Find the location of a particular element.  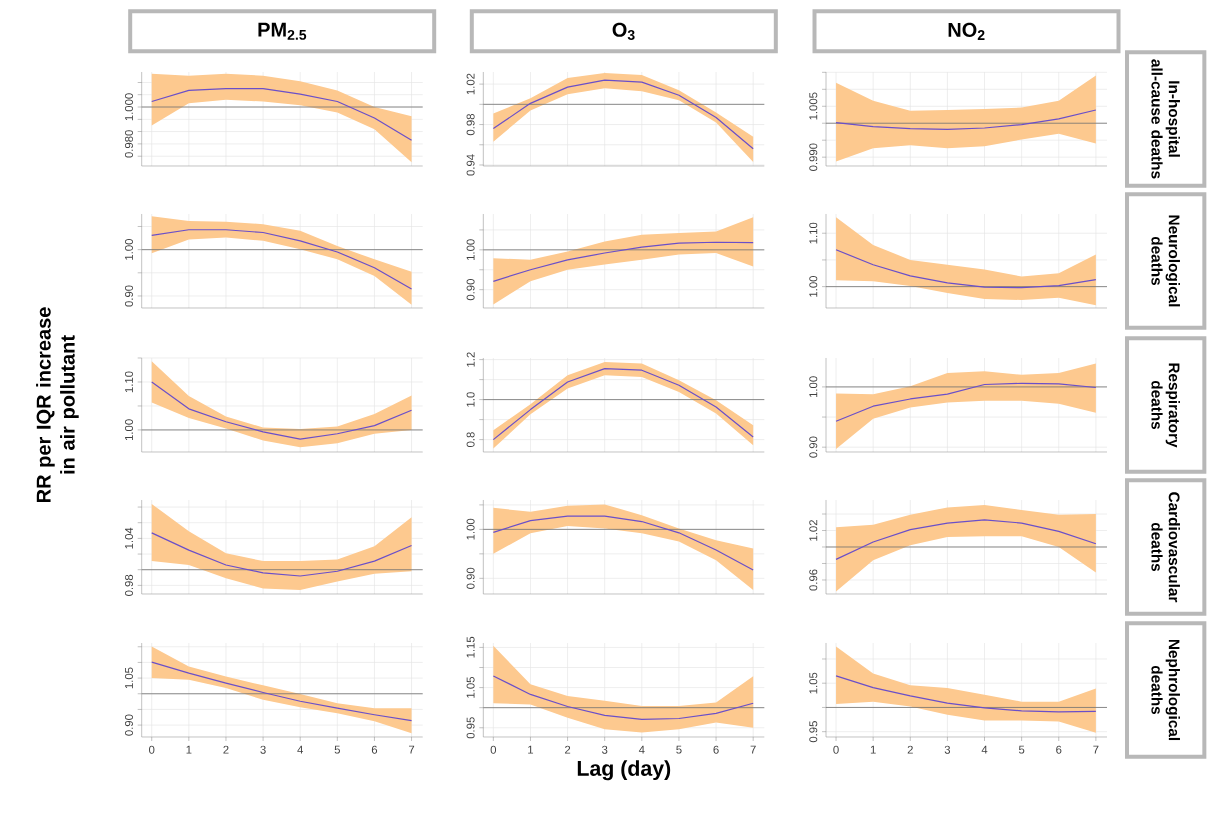

y-tick-label: 0.990 is located at coordinates (813, 157).